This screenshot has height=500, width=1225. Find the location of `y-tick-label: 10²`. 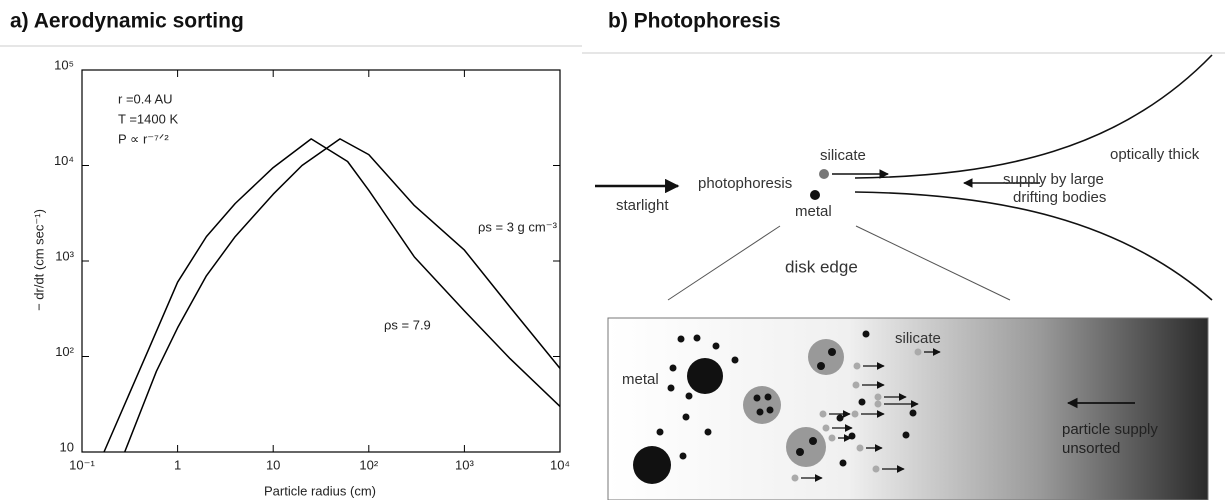

y-tick-label: 10² is located at coordinates (64, 351).